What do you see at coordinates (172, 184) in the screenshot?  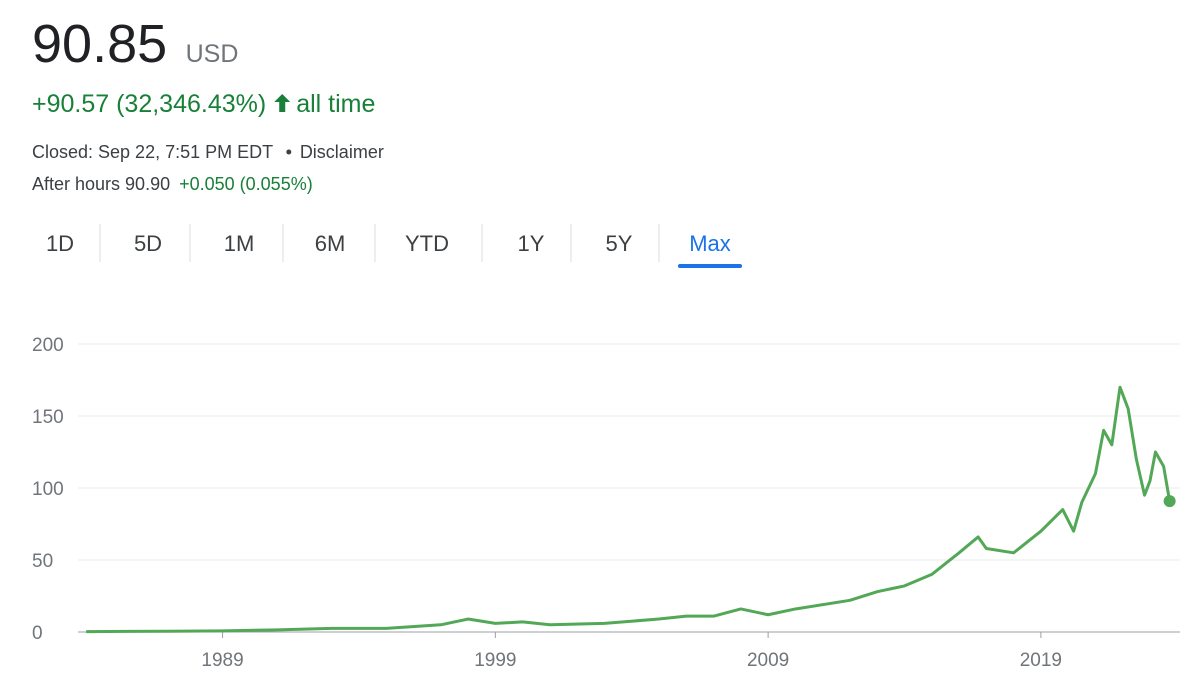 I see `after-hours-line: After hours 90.90 +0.050 (0.055%)` at bounding box center [172, 184].